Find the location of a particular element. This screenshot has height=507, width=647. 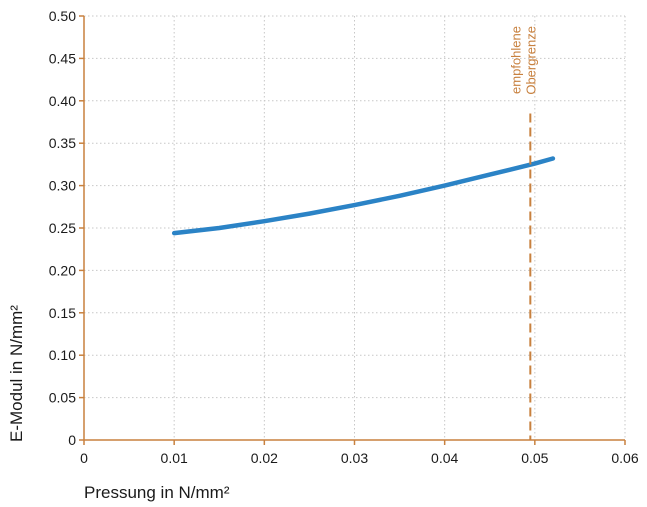

x-tick-labels: 0 0.01 0.02 0.03 0.04 0.05 0.06 is located at coordinates (359, 458).